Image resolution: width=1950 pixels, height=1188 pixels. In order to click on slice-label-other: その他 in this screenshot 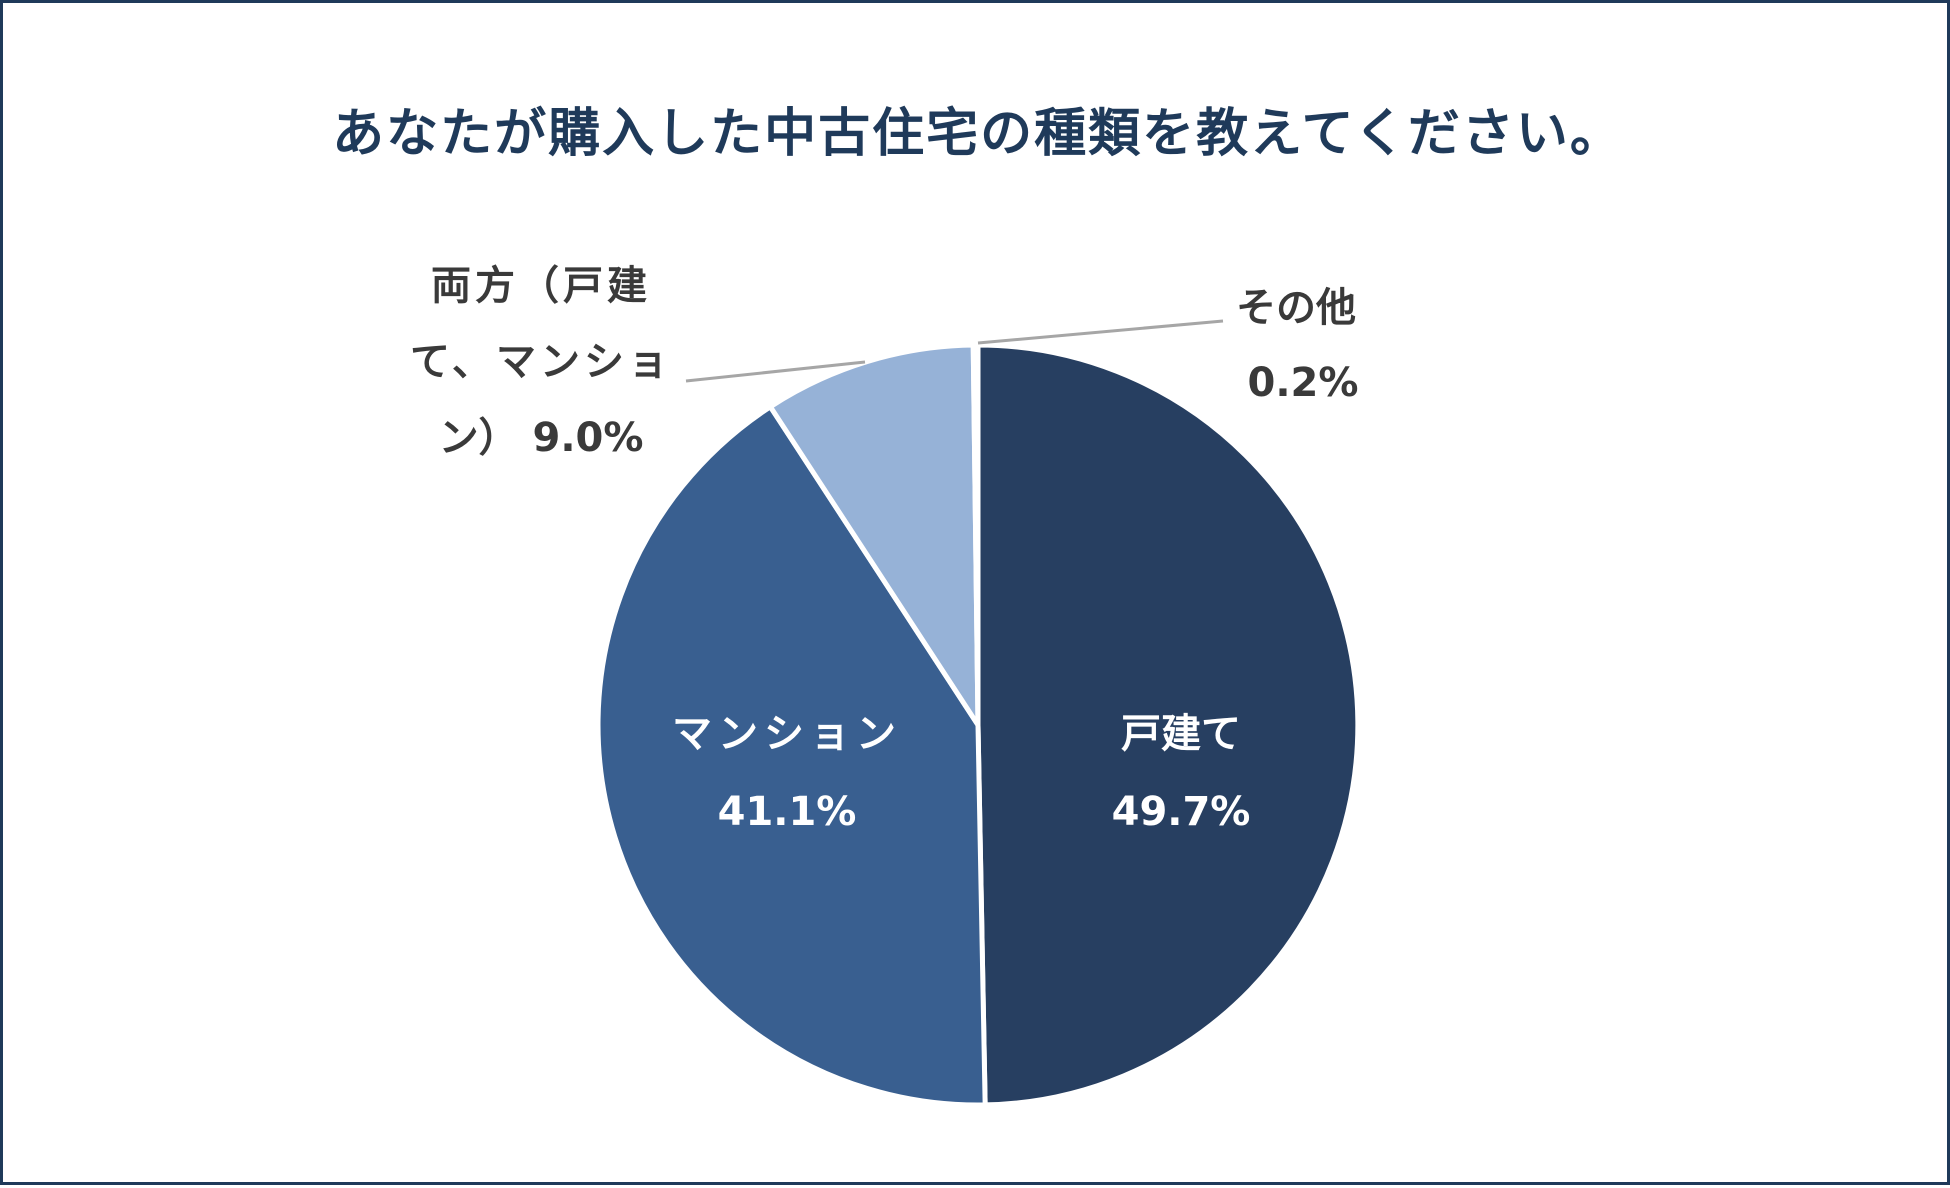, I will do `click(1296, 308)`.